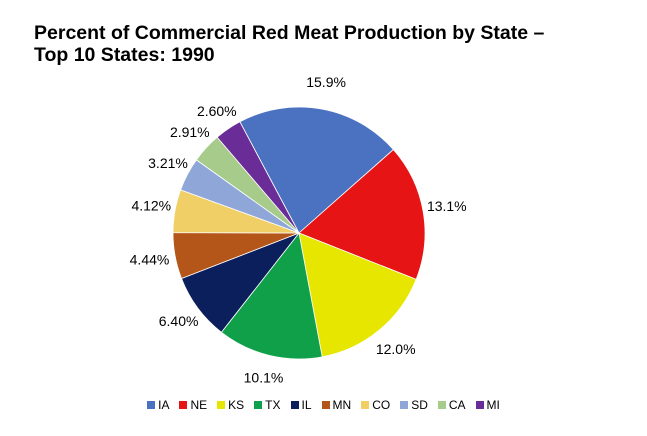 This screenshot has height=436, width=647. I want to click on data-label-mi: 2.60%, so click(217, 111).